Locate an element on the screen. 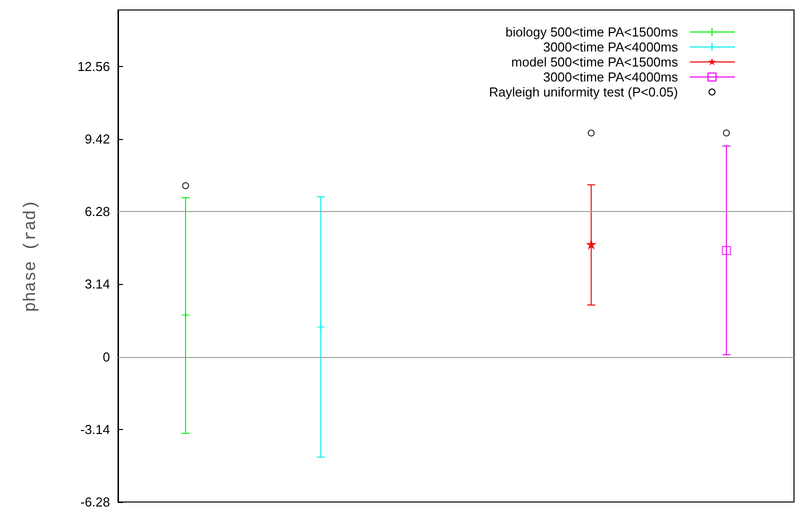 This screenshot has height=510, width=796. legend-label: Rayleigh uniformity test (P<0.05) is located at coordinates (583, 92).